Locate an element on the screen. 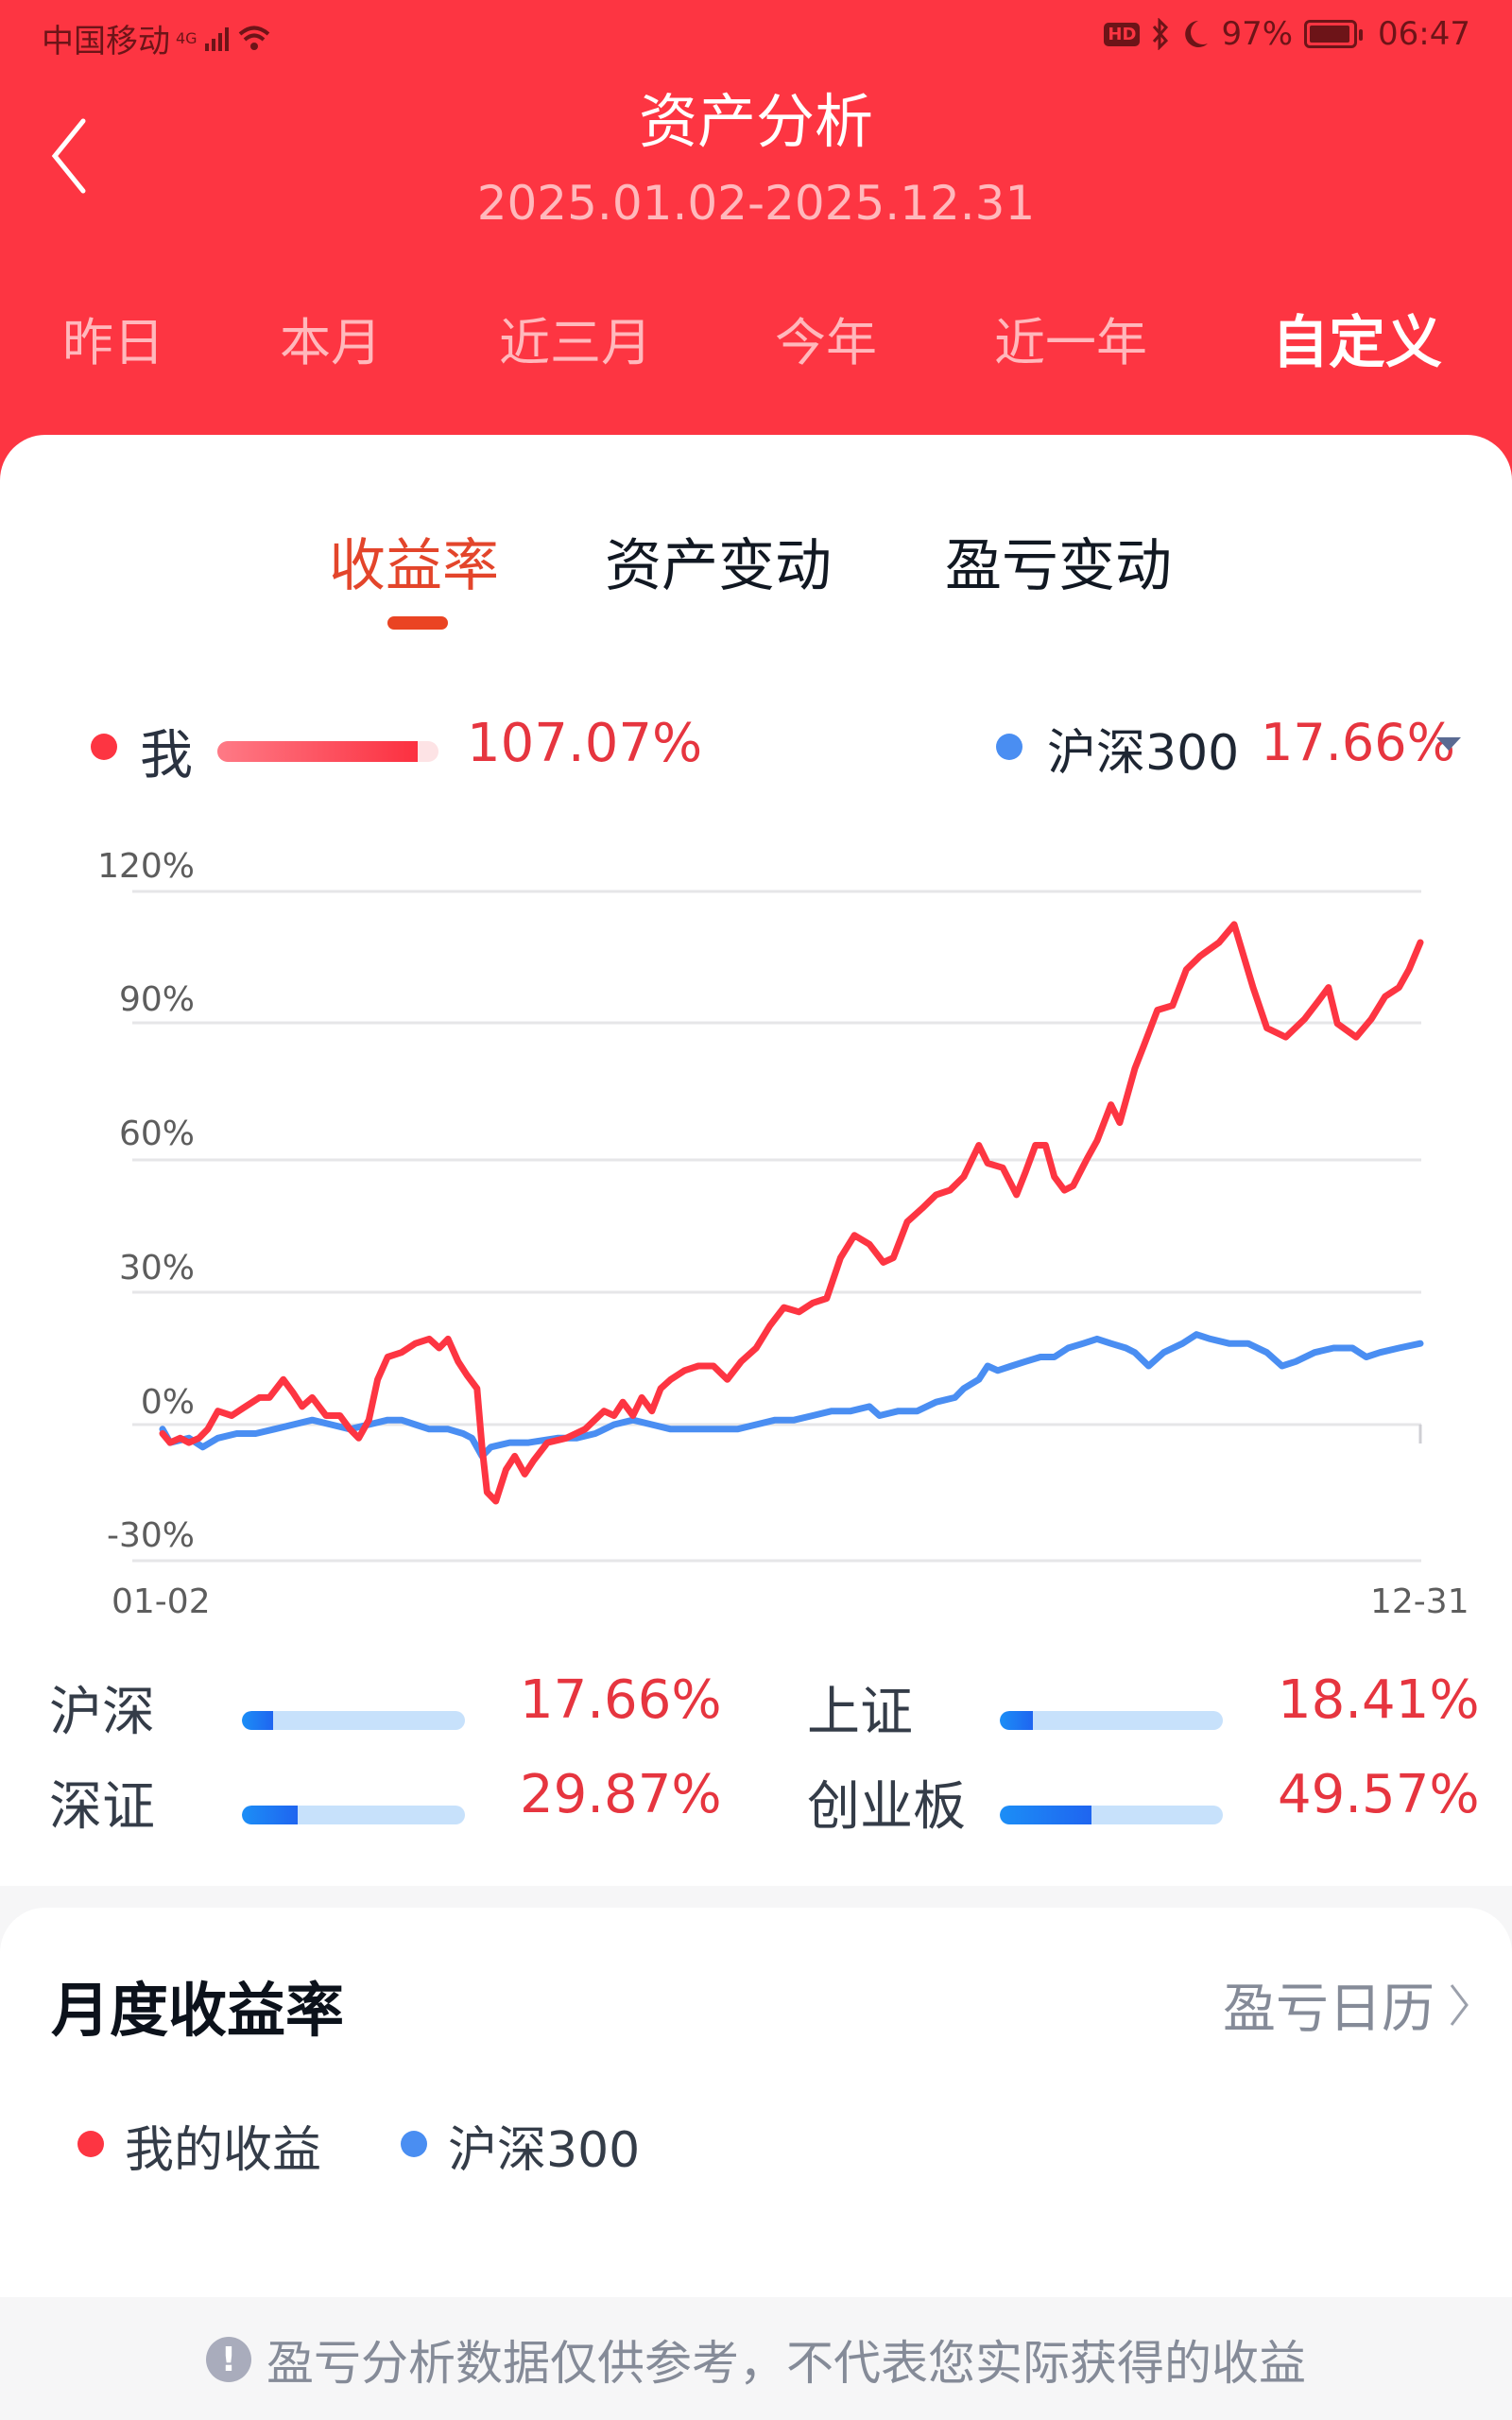  index-value-sh: 18.41% is located at coordinates (1379, 1700).